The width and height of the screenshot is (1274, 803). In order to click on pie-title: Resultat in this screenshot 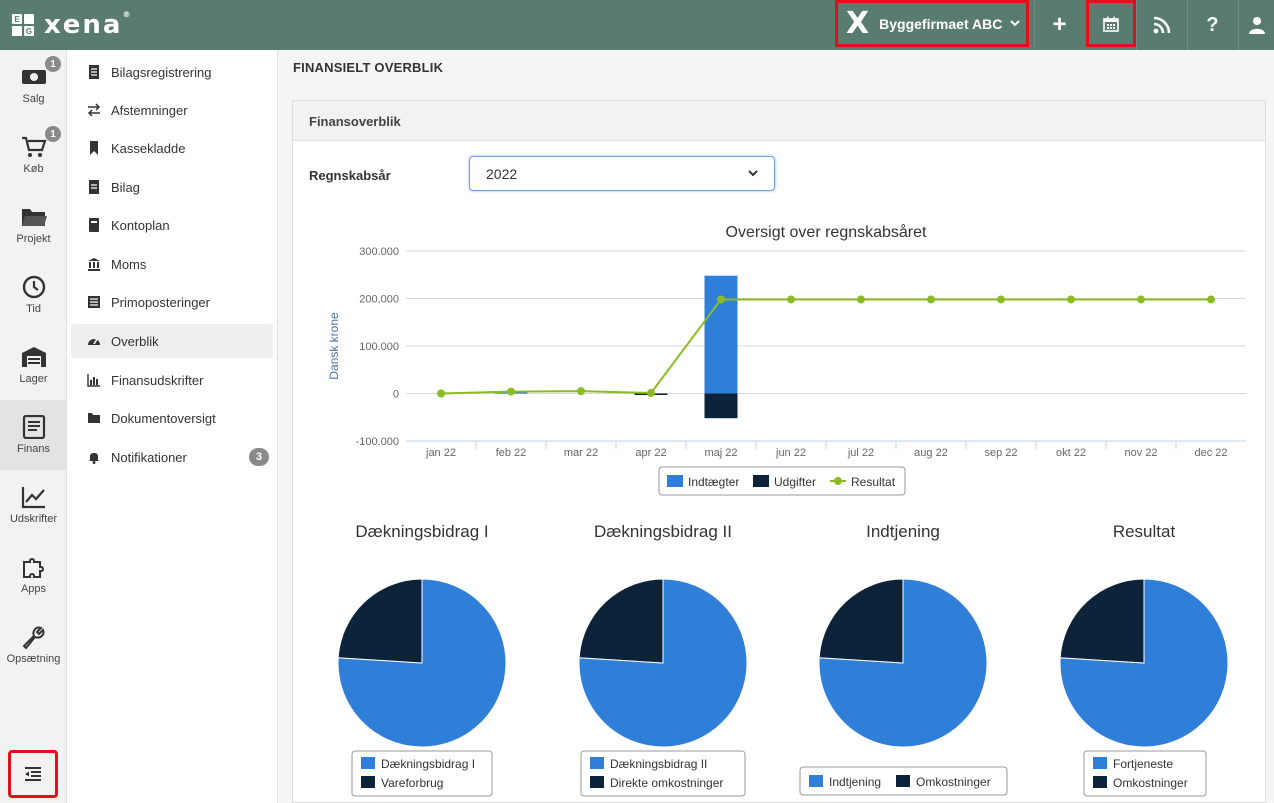, I will do `click(1144, 531)`.